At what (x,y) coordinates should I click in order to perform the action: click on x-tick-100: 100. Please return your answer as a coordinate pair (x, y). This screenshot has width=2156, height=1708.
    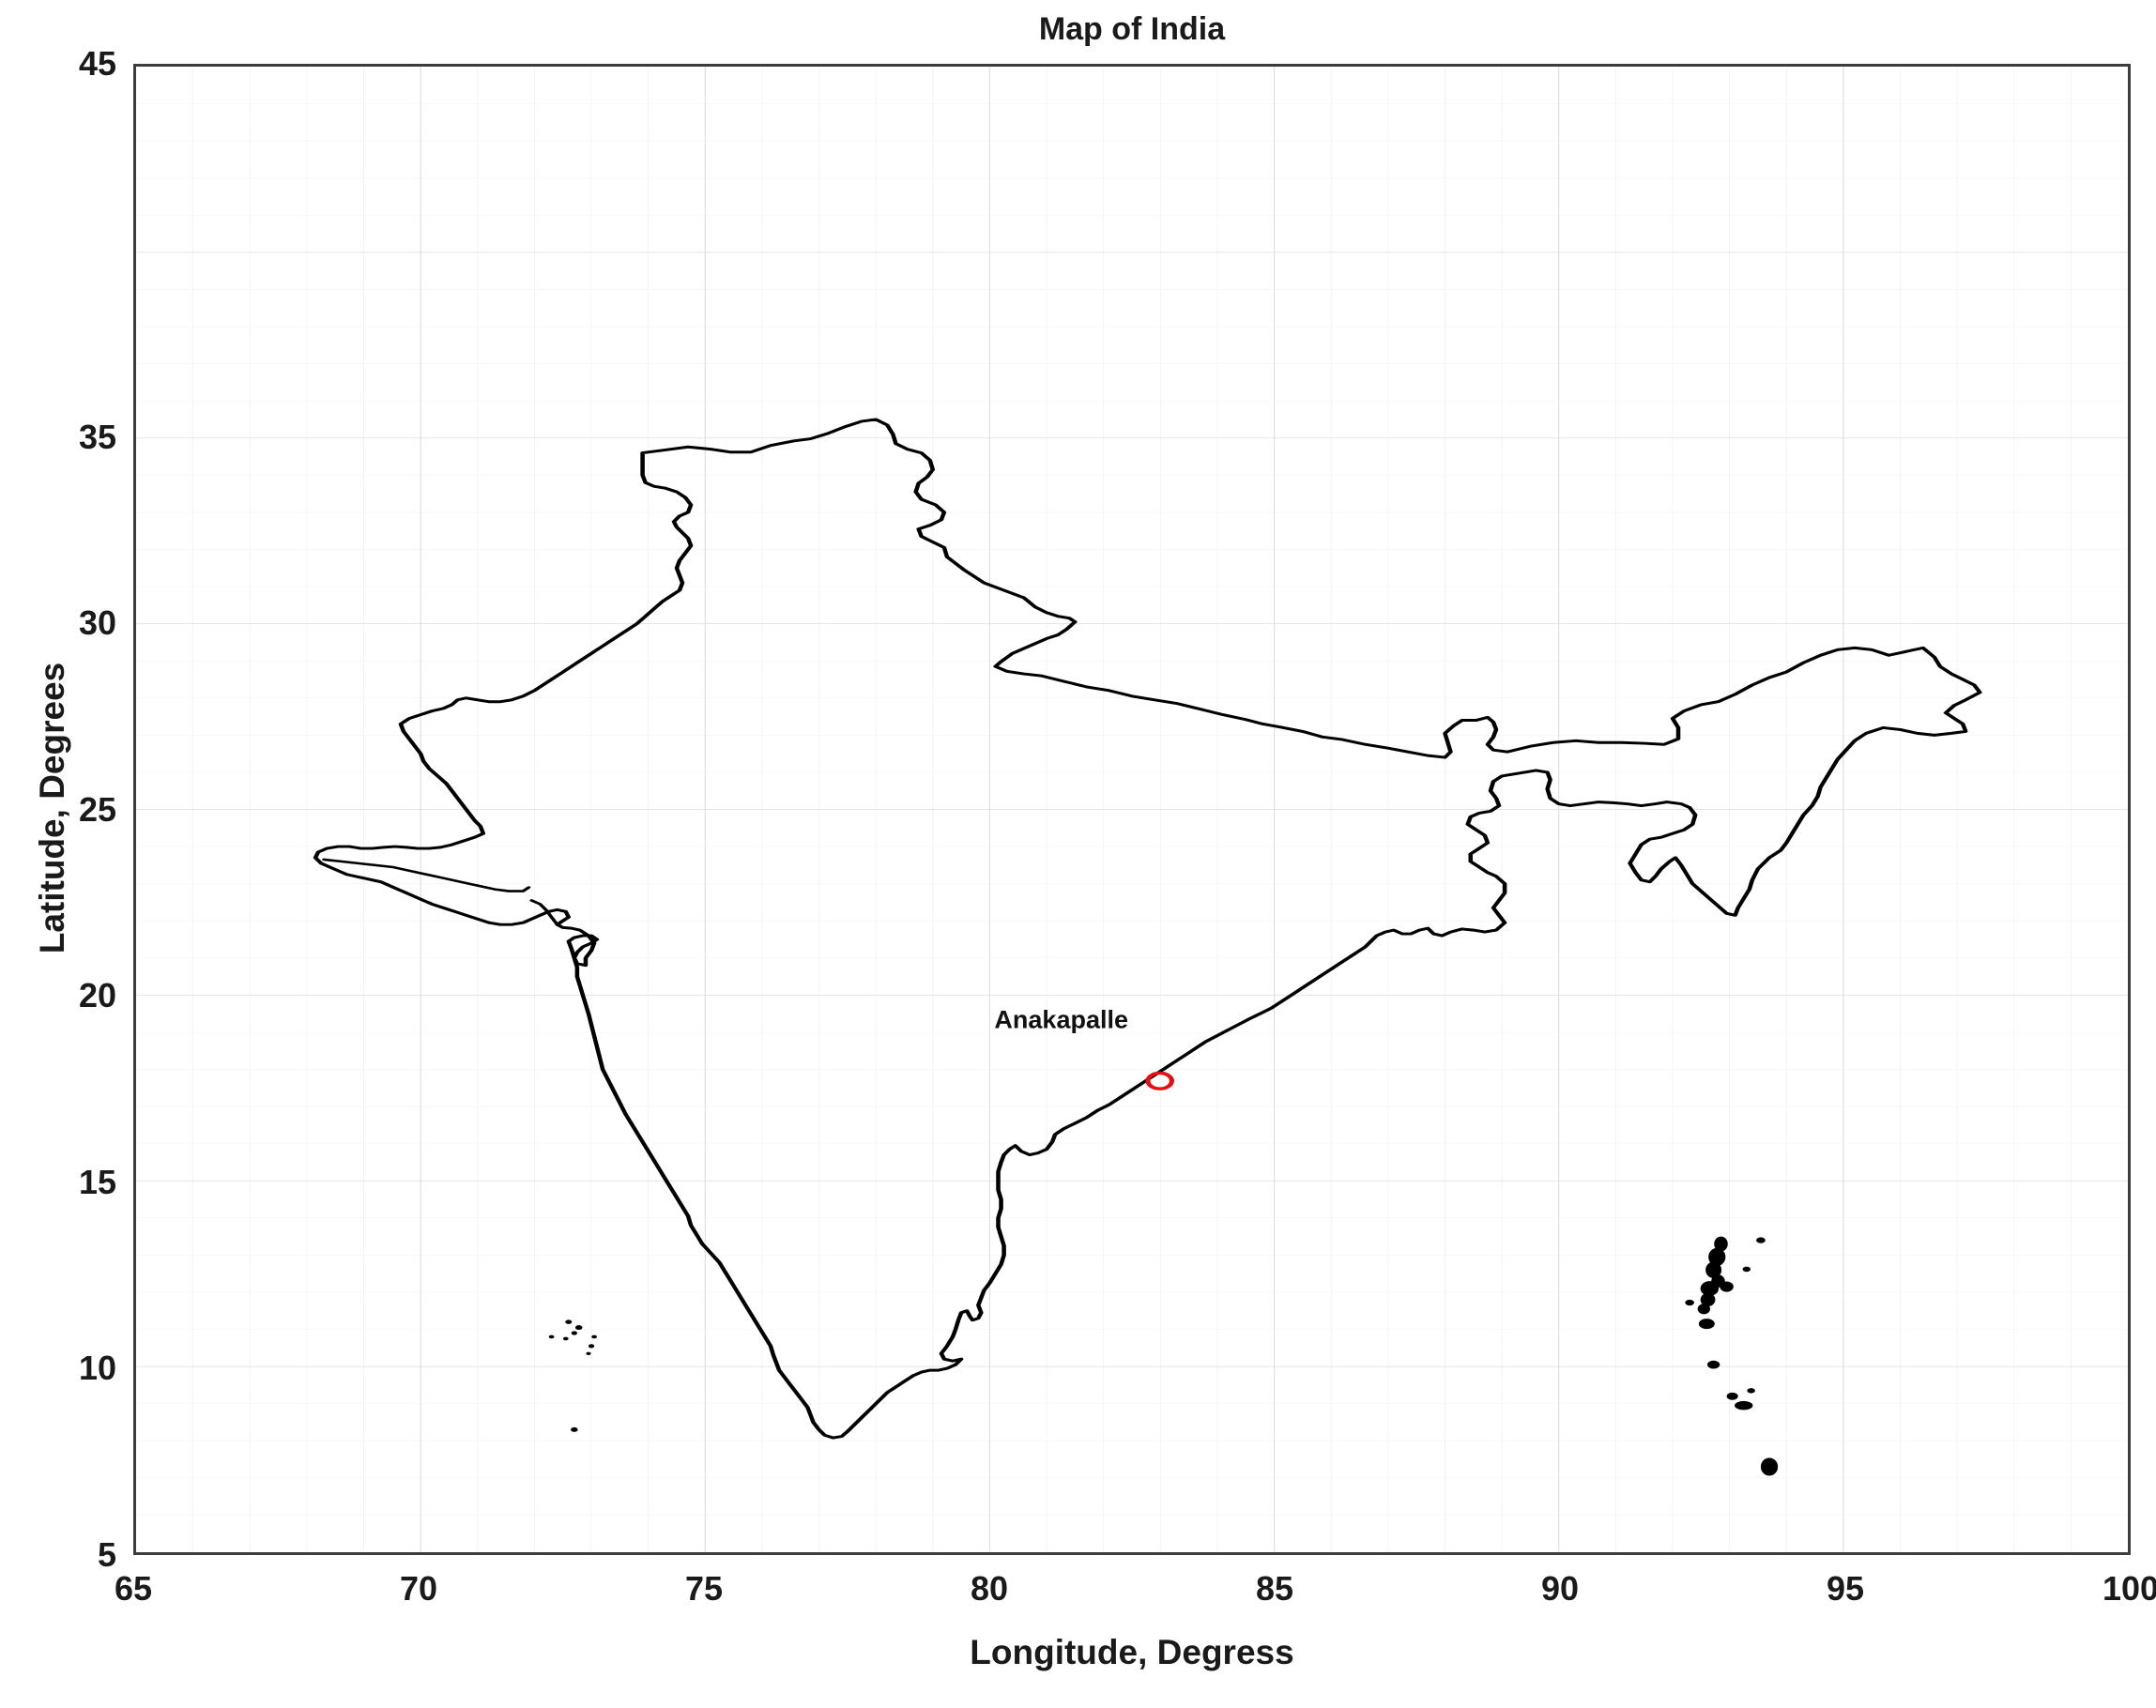
    Looking at the image, I should click on (2129, 1588).